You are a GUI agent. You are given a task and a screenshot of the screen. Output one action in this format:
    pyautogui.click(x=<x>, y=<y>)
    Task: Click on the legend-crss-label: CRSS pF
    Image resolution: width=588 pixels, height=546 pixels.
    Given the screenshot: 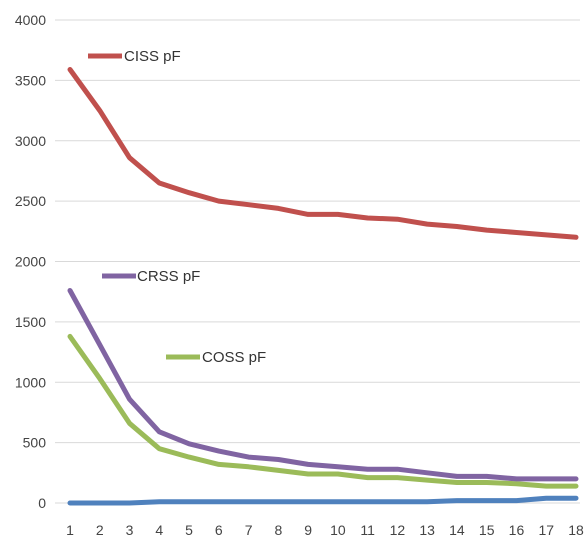 What is the action you would take?
    pyautogui.click(x=168, y=276)
    